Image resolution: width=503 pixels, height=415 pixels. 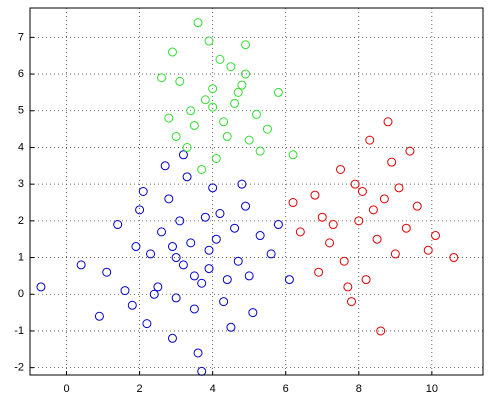 I want to click on y-tick-label: 1, so click(x=21, y=257).